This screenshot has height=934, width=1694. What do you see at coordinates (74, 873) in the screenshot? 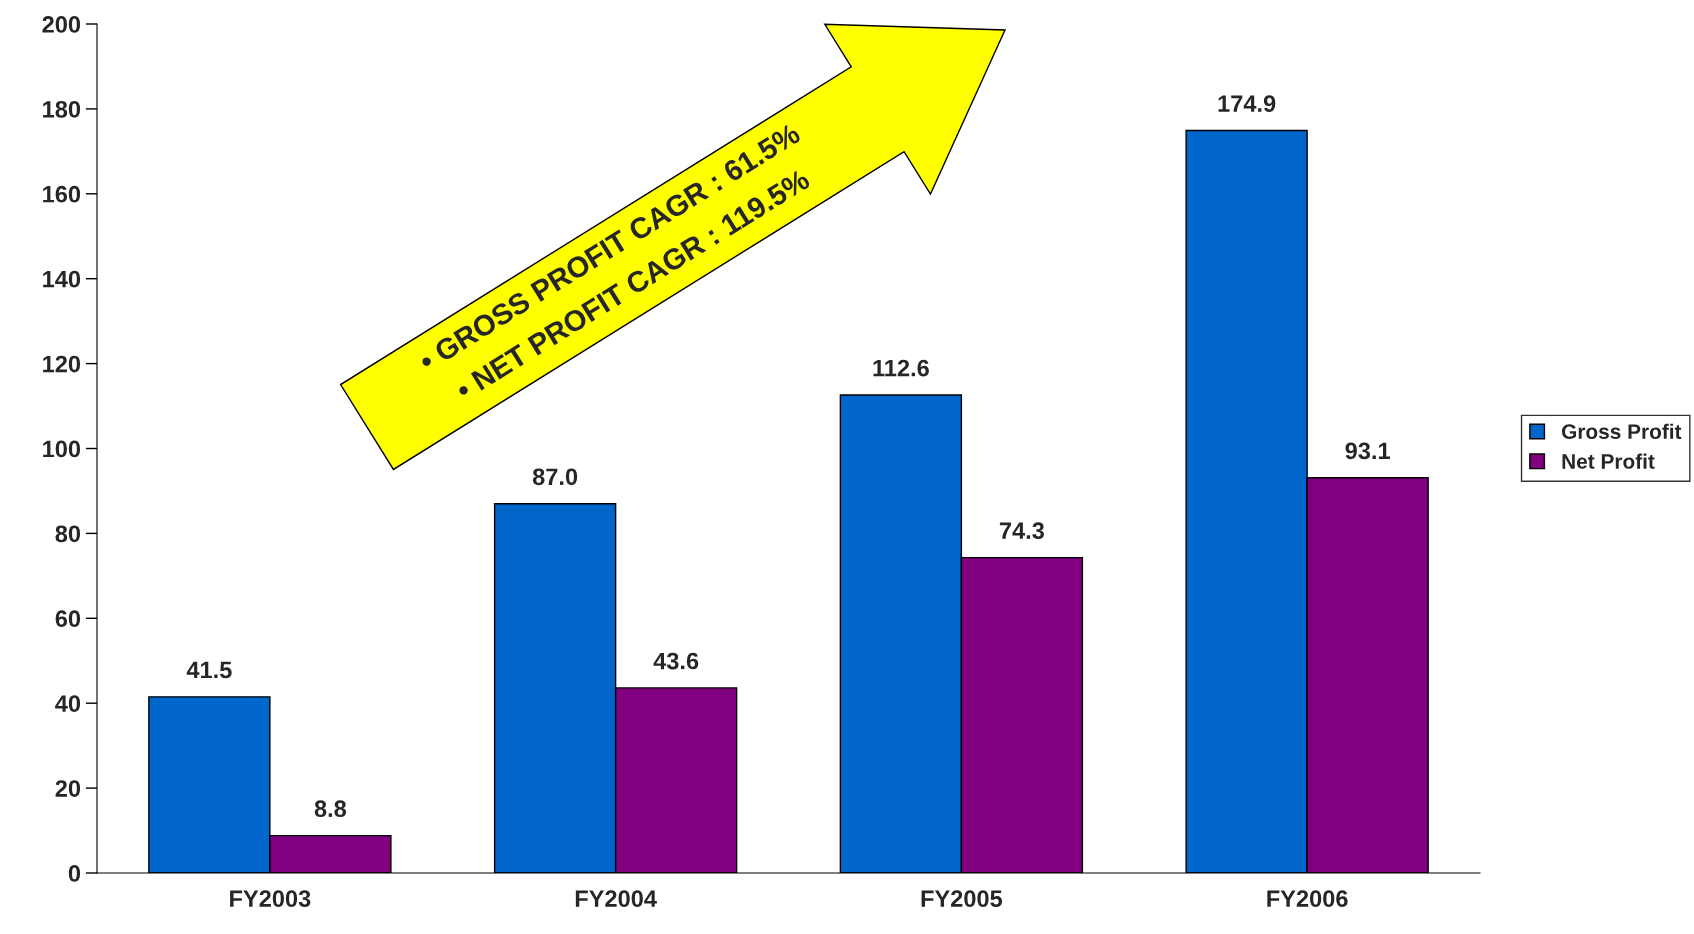
I see `y-tick-label: 0` at bounding box center [74, 873].